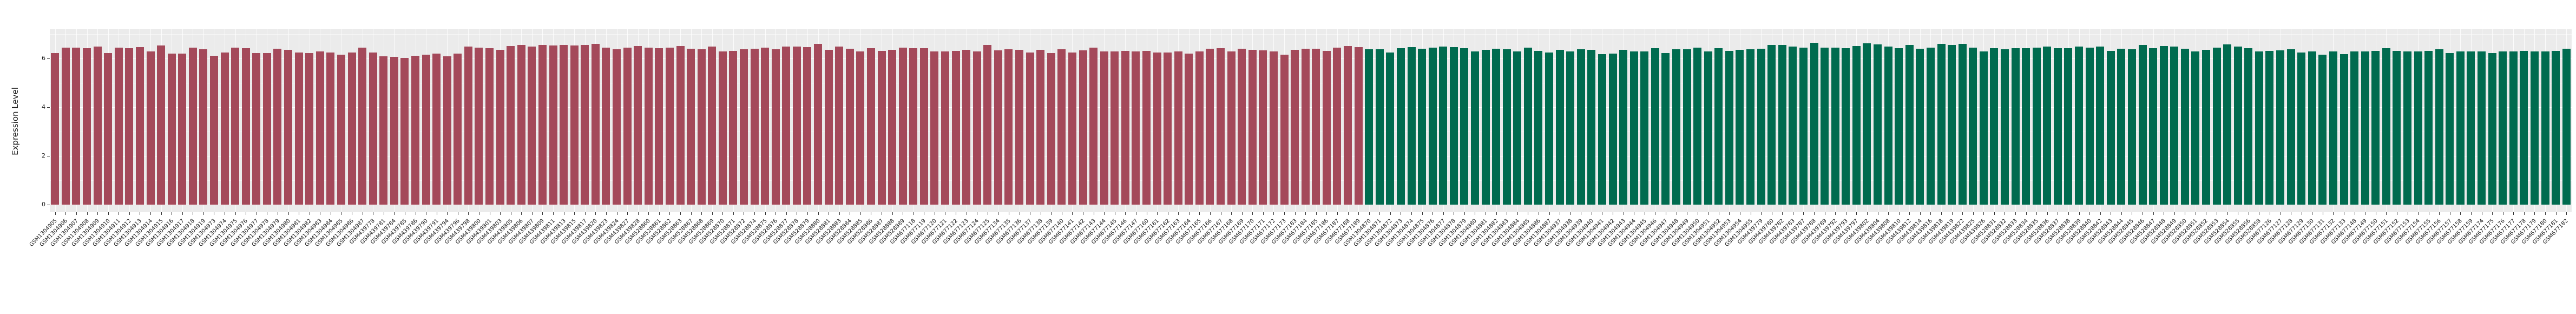 The image size is (2576, 314). I want to click on gridline-minor, so click(1311, 34).